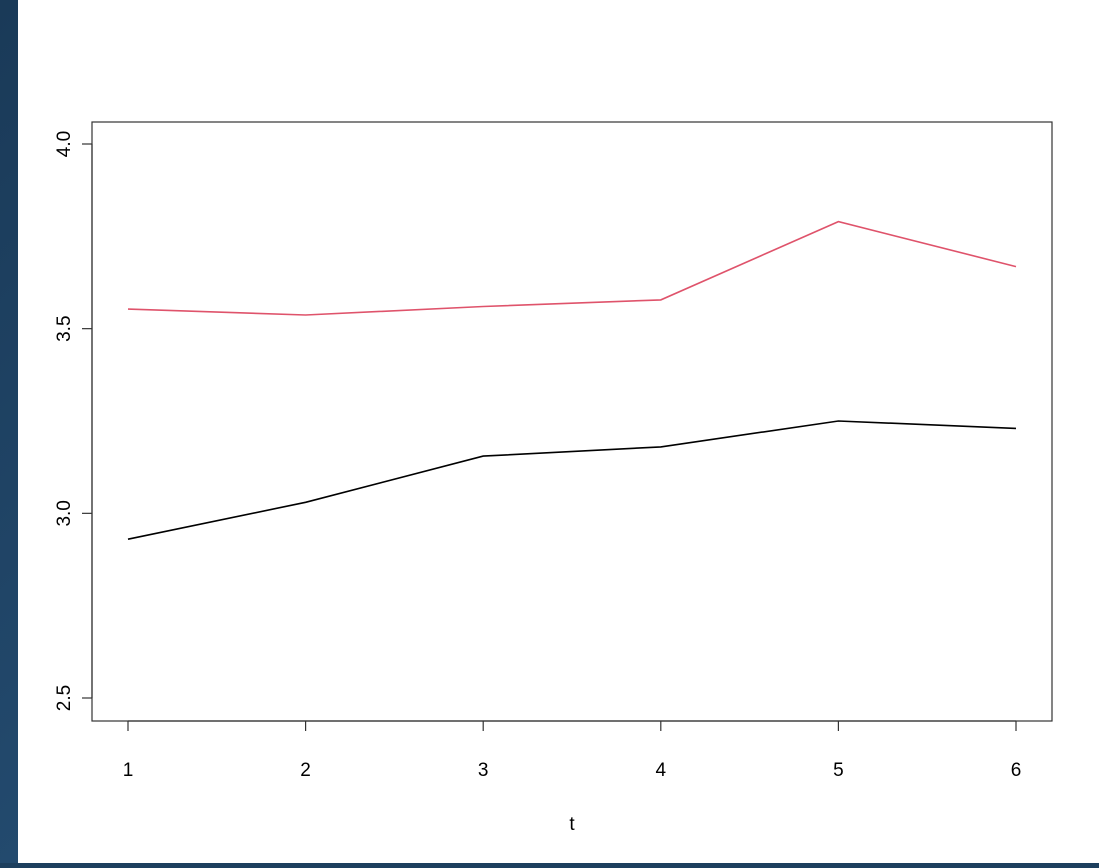  Describe the element at coordinates (64, 513) in the screenshot. I see `y-tick-label: 3.0` at that location.